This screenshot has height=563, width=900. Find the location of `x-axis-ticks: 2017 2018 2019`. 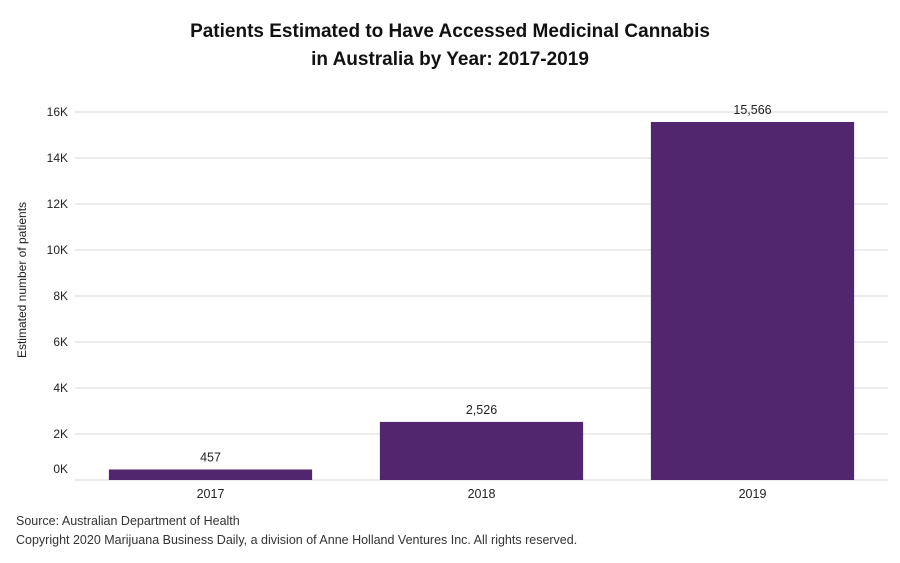

x-axis-ticks: 2017 2018 2019 is located at coordinates (482, 494).